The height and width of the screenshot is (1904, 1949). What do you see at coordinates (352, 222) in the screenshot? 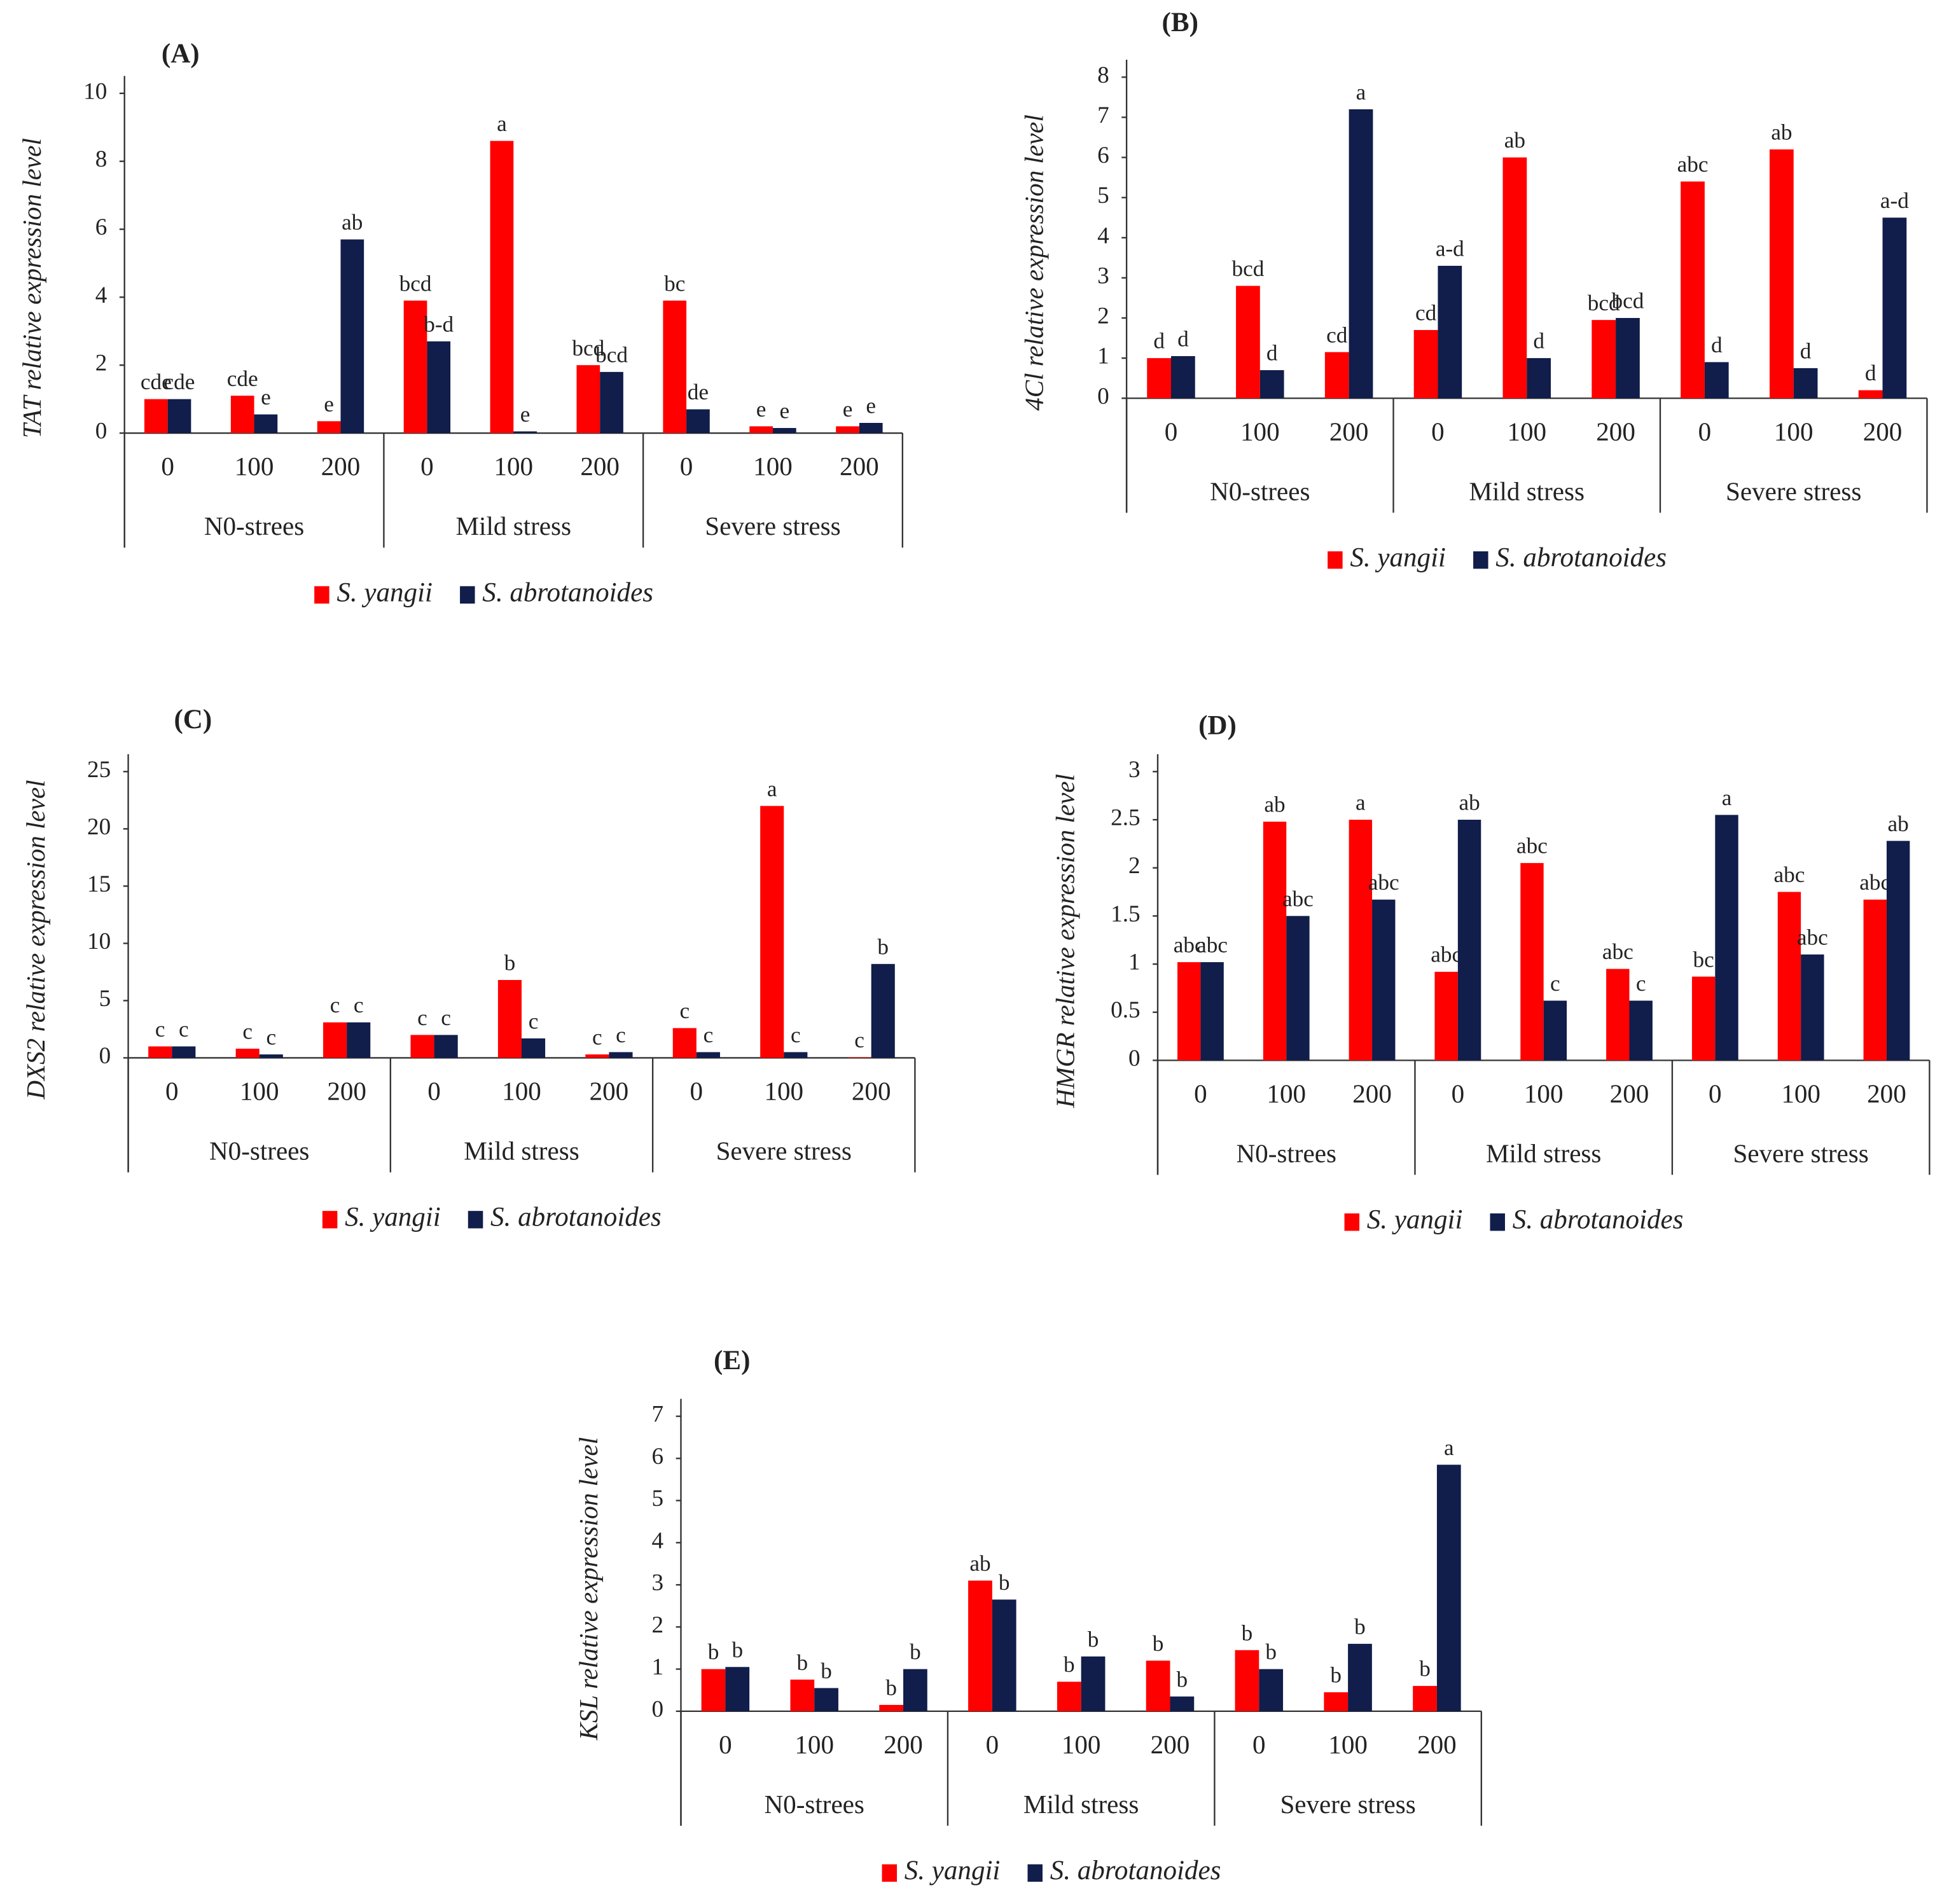
I see `significance-label: ab` at bounding box center [352, 222].